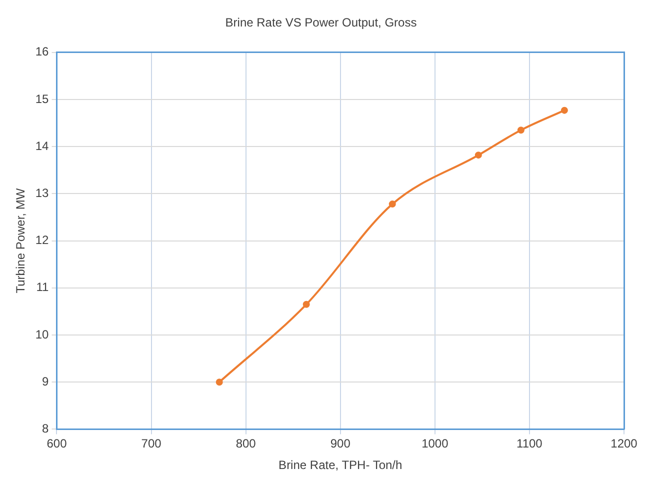 This screenshot has height=481, width=648. What do you see at coordinates (42, 51) in the screenshot?
I see `y-tick-label: 16` at bounding box center [42, 51].